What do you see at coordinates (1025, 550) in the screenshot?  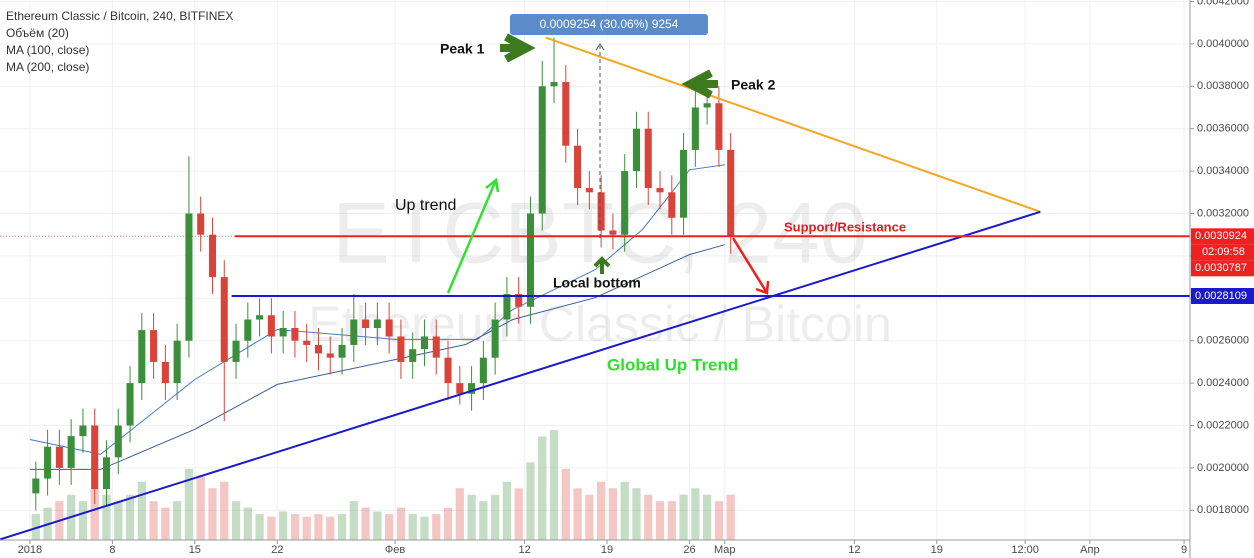 I see `x-tick-label: 12:00` at bounding box center [1025, 550].